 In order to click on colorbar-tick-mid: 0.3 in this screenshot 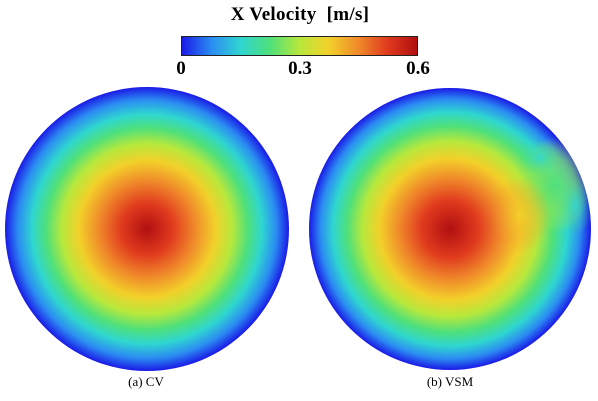, I will do `click(300, 68)`.